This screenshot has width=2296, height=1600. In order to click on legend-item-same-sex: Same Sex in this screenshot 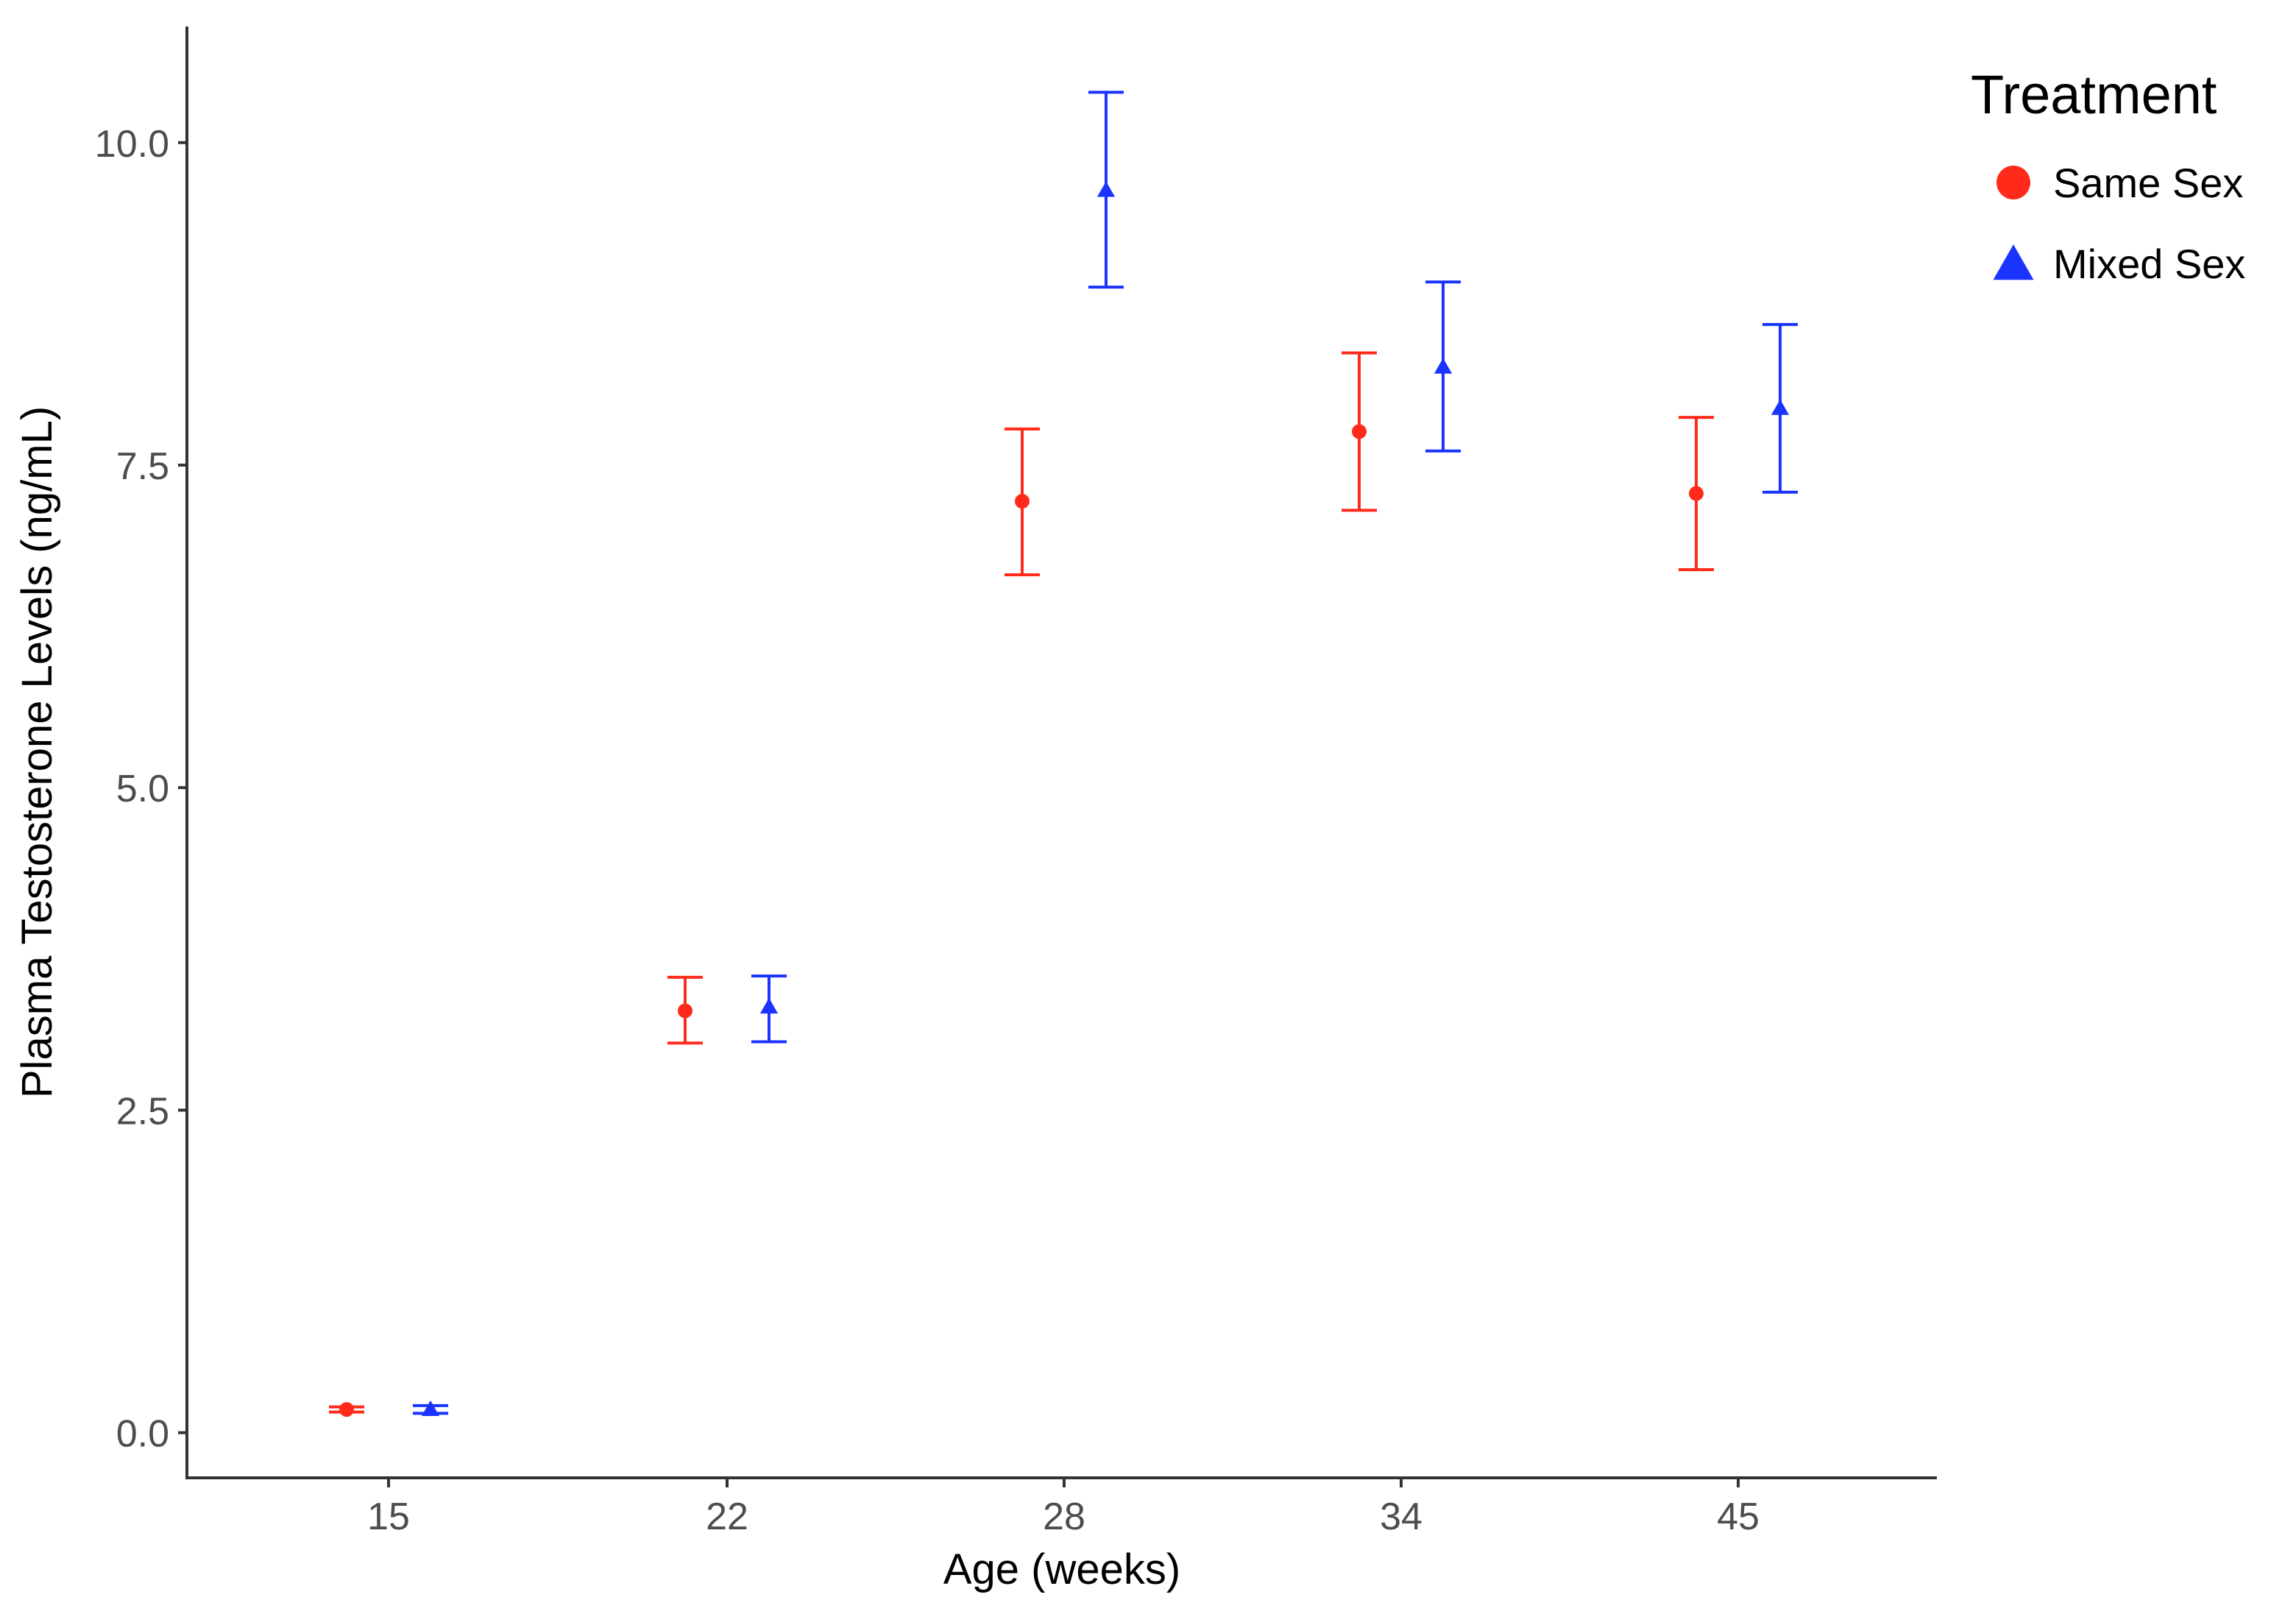, I will do `click(2119, 183)`.